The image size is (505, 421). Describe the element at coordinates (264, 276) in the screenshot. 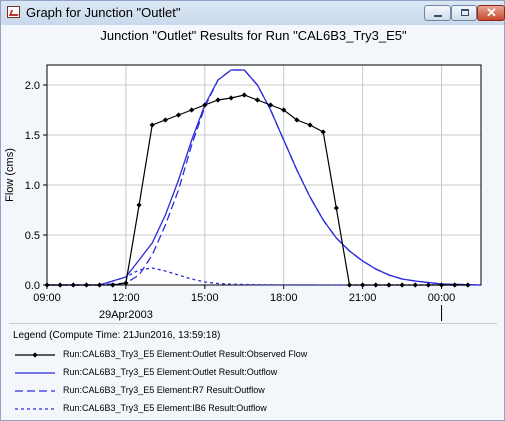

I see `series-line` at that location.